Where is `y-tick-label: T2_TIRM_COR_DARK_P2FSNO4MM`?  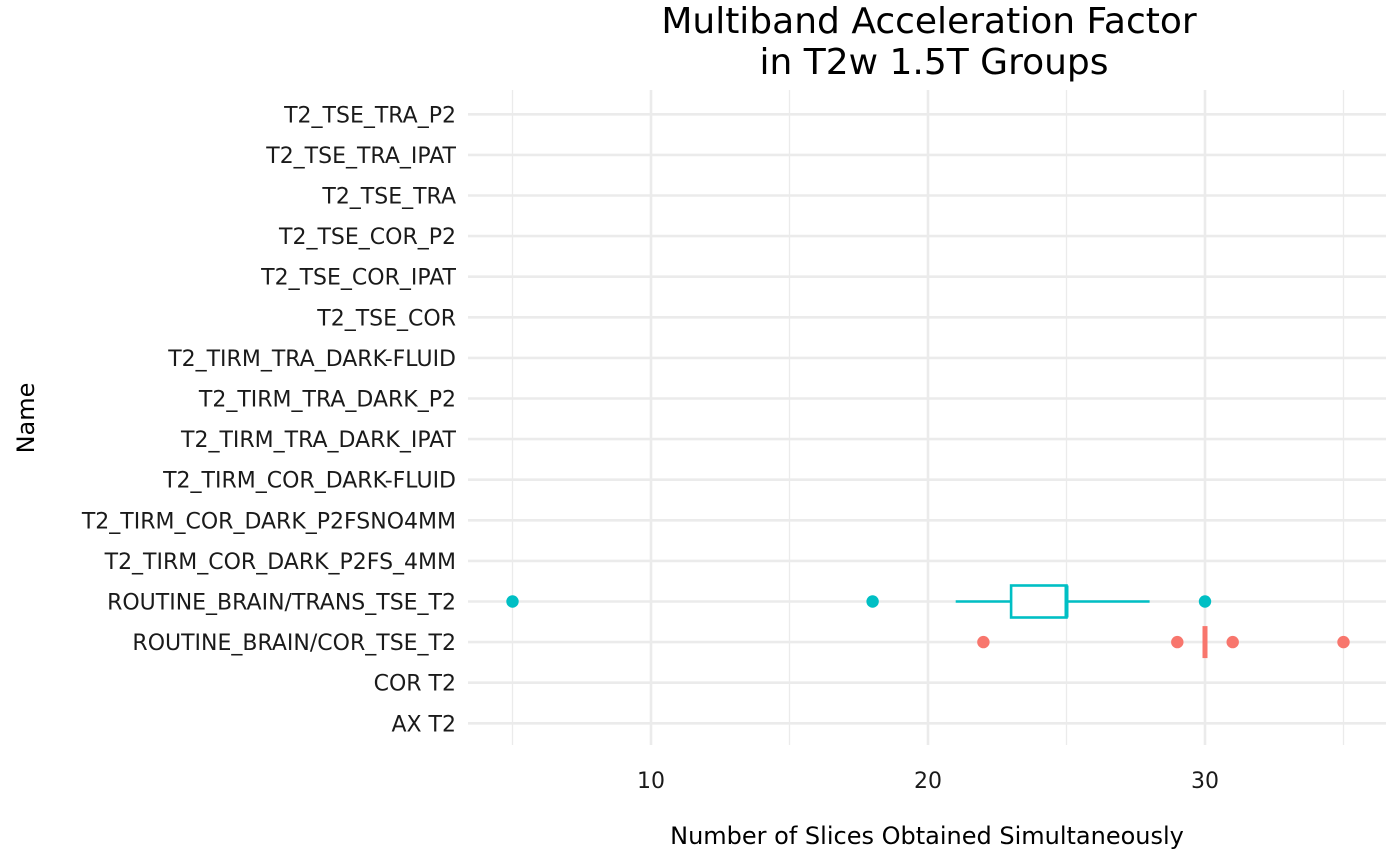 y-tick-label: T2_TIRM_COR_DARK_P2FSNO4MM is located at coordinates (268, 521).